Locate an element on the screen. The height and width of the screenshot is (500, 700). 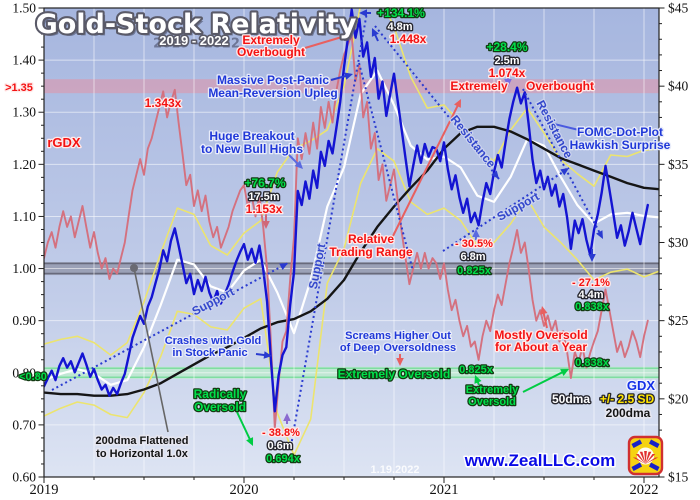
left-axis-label: 1.10 is located at coordinates (24, 216).